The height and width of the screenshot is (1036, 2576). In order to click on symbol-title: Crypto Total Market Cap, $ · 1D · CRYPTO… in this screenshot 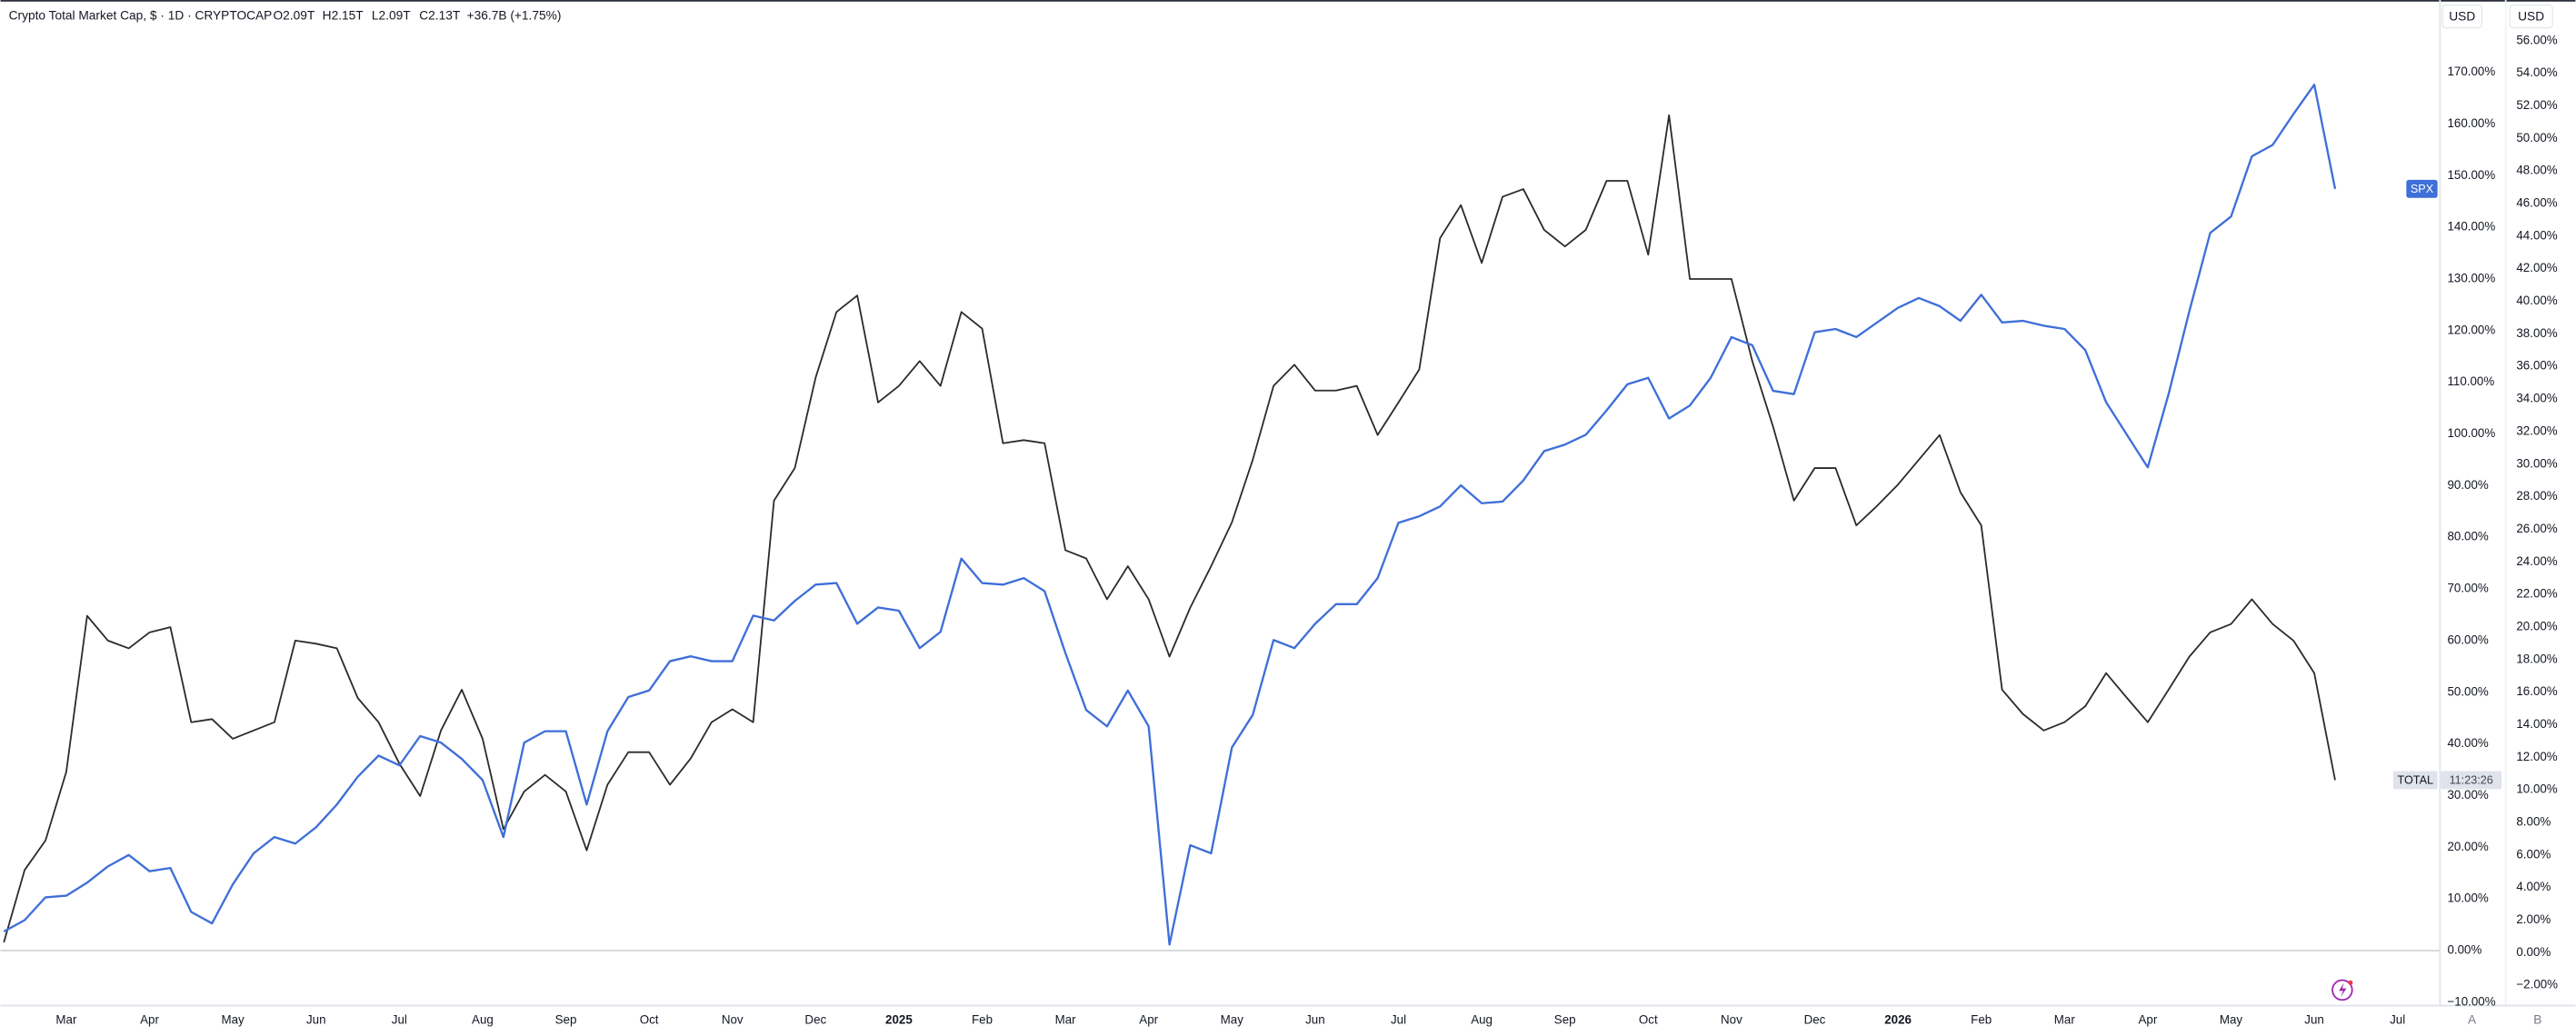, I will do `click(141, 16)`.